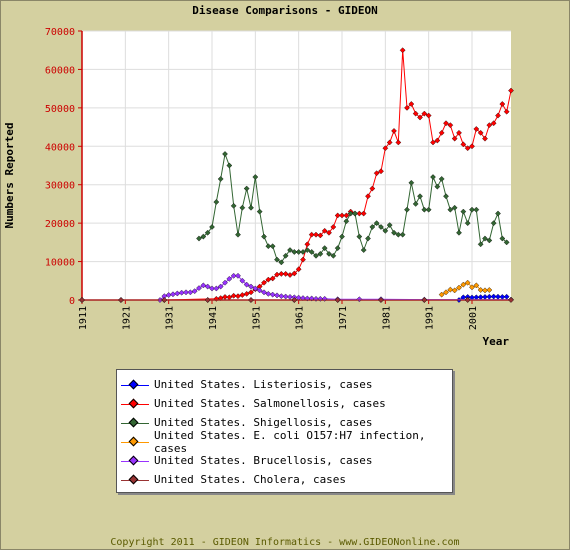  What do you see at coordinates (60, 224) in the screenshot?
I see `y-tick-label: 20000` at bounding box center [60, 224].